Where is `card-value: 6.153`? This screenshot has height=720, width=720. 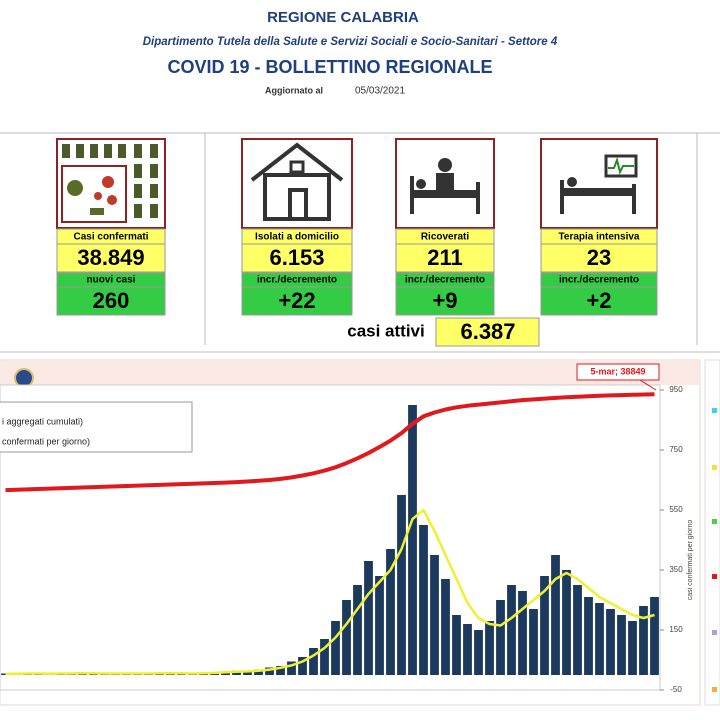
card-value: 6.153 is located at coordinates (296, 257).